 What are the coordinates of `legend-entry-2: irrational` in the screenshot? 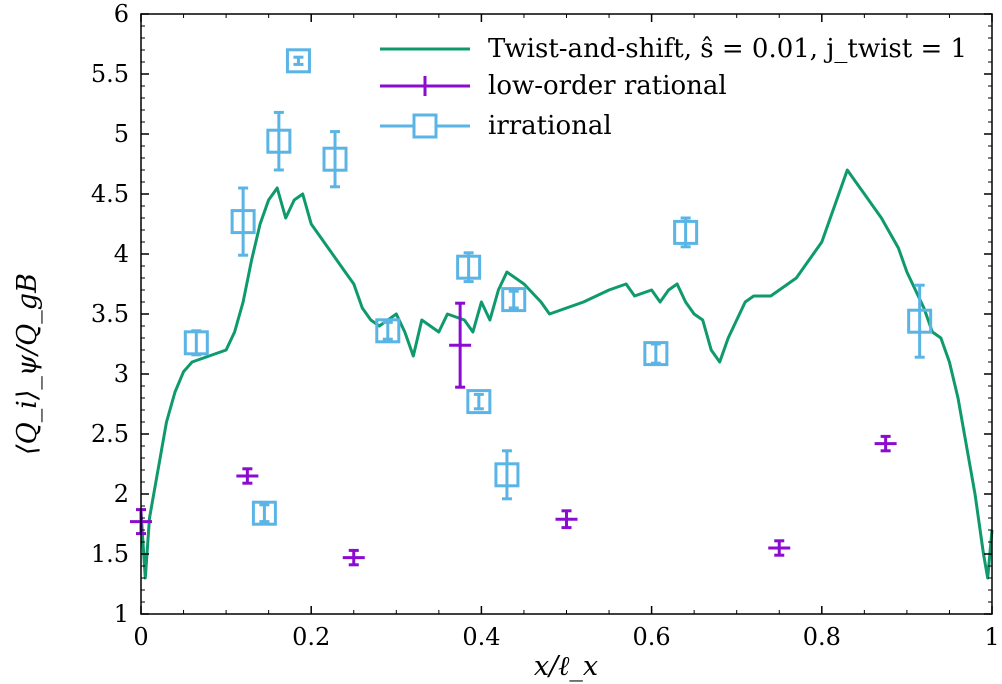 It's located at (496, 126).